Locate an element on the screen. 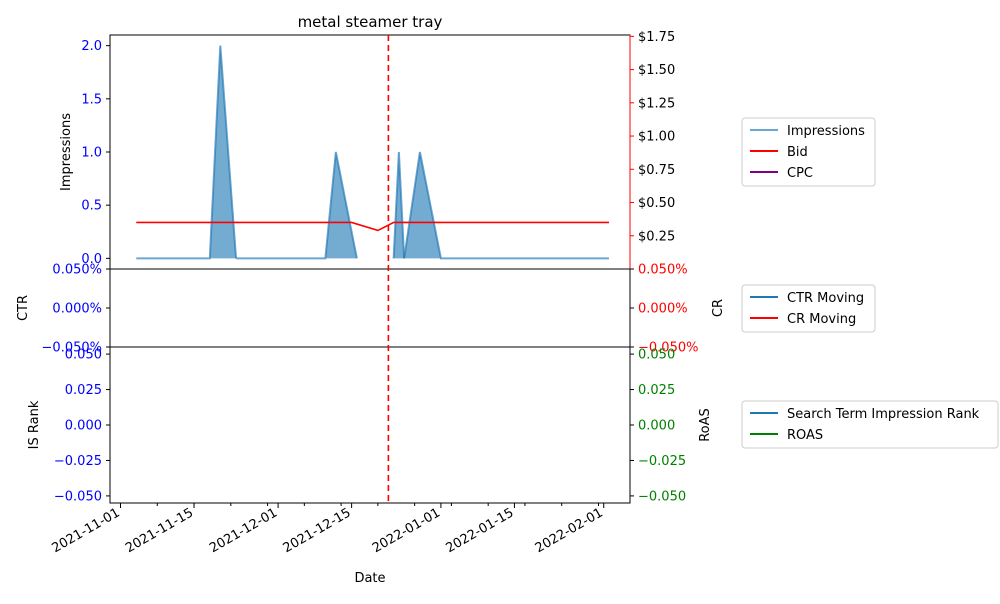 Image resolution: width=1000 pixels, height=604 pixels. ctr-axis-label: CTR is located at coordinates (23, 308).